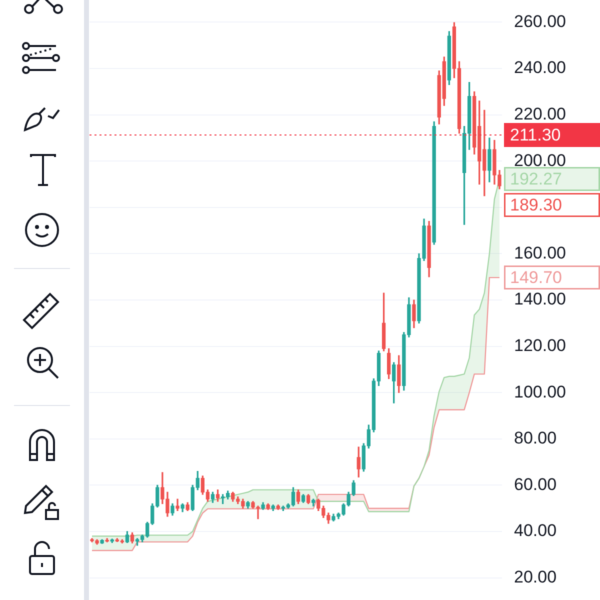  I want to click on data-label: 149.70, so click(536, 278).